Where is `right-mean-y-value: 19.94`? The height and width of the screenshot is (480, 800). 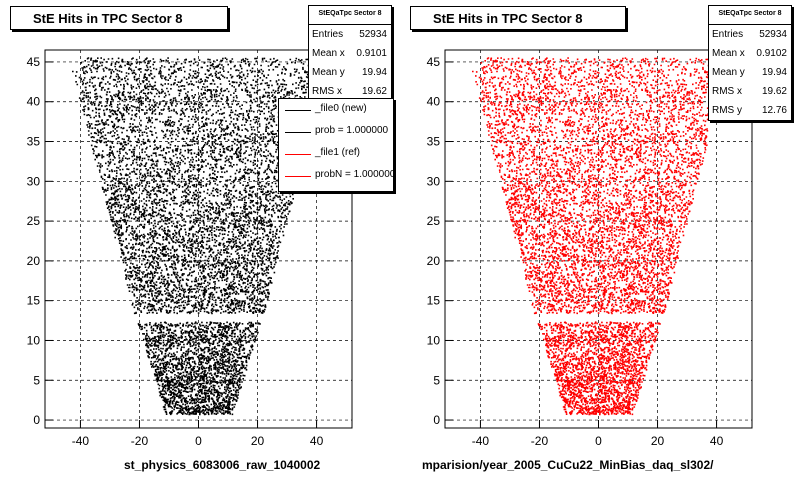
right-mean-y-value: 19.94 is located at coordinates (774, 72).